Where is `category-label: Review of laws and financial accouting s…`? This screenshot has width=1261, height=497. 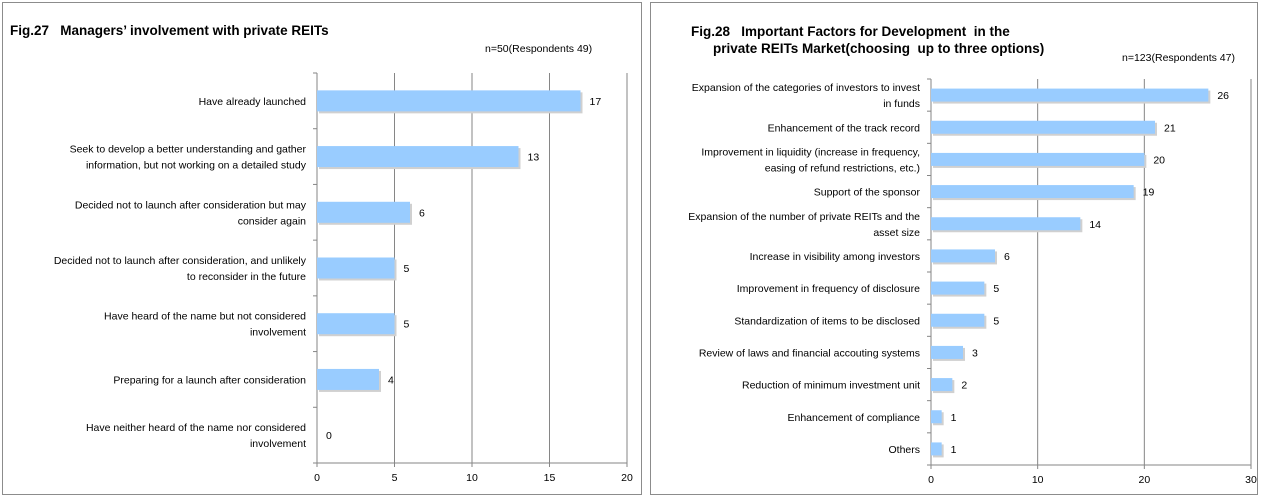
category-label: Review of laws and financial accouting s… is located at coordinates (809, 353).